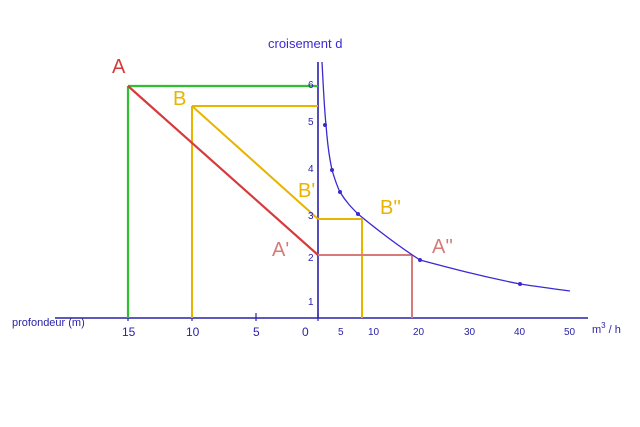  What do you see at coordinates (613, 330) in the screenshot?
I see `unit-tail: / h` at bounding box center [613, 330].